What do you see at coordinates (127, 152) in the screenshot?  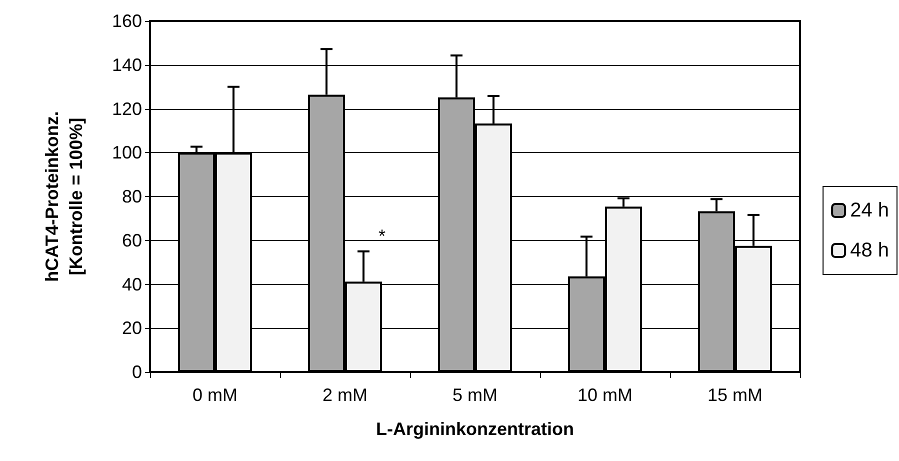 I see `y-tick-label: 100` at bounding box center [127, 152].